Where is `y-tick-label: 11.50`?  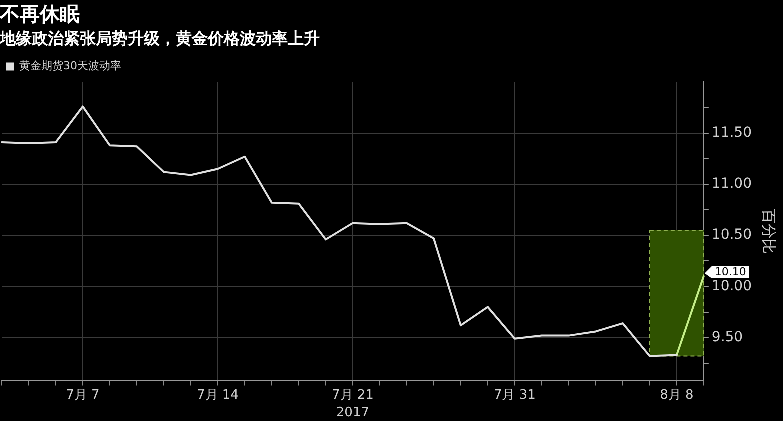 y-tick-label: 11.50 is located at coordinates (732, 132).